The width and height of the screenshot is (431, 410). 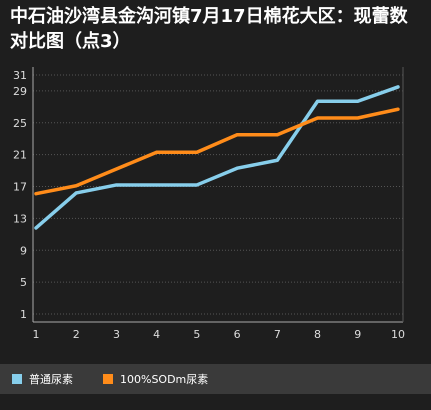 What do you see at coordinates (20, 75) in the screenshot?
I see `y-tick-label: 31` at bounding box center [20, 75].